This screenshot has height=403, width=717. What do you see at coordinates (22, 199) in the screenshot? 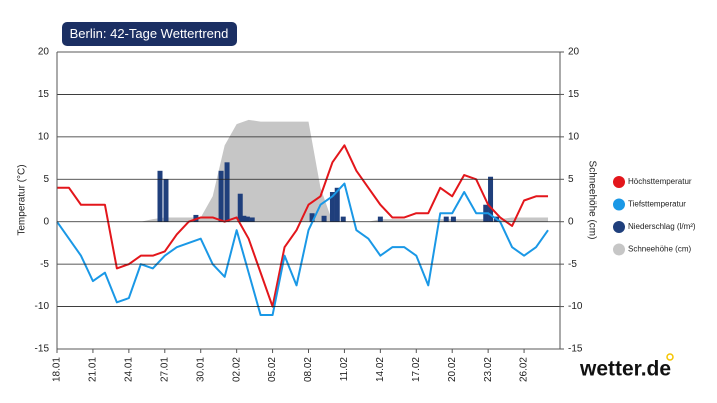
I see `y-axis-label: Temperatur (°C)` at bounding box center [22, 199].